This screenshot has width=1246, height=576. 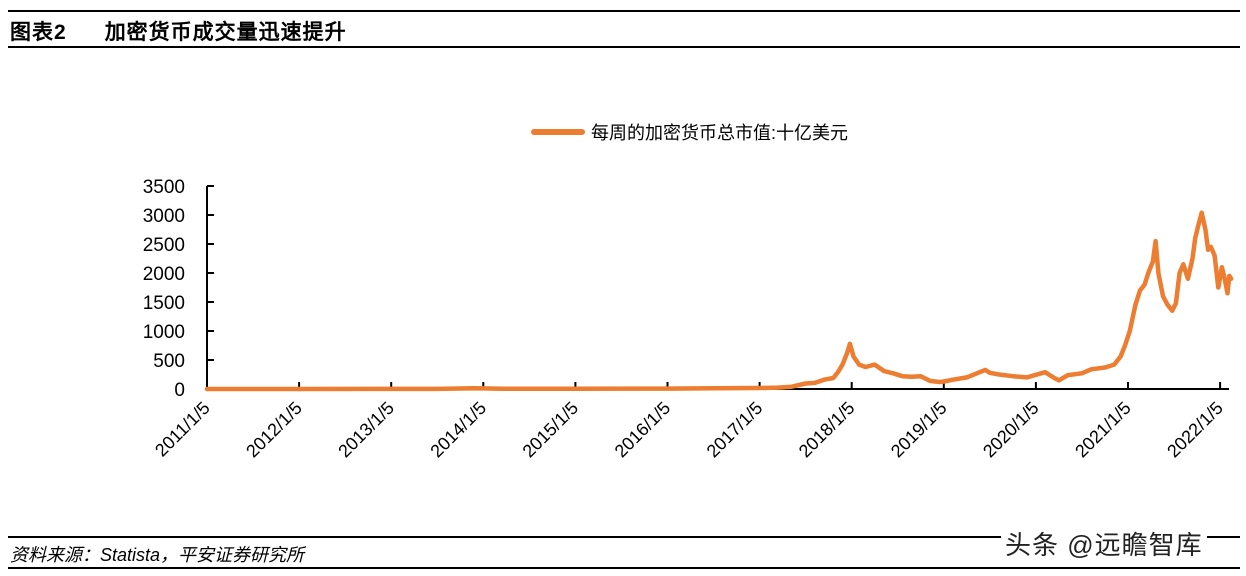 I want to click on x-tick-label: 2019/1/5, so click(x=919, y=430).